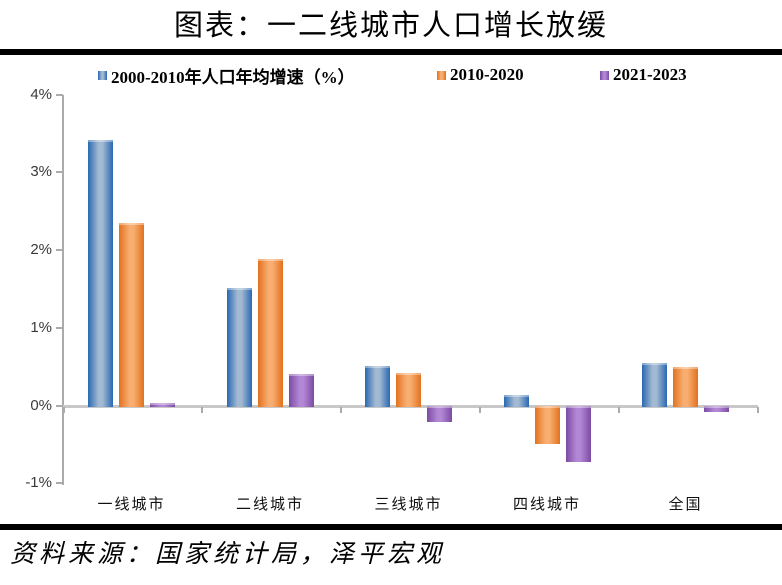 The height and width of the screenshot is (585, 782). I want to click on legend-series-label: 2010-2020, so click(487, 74).